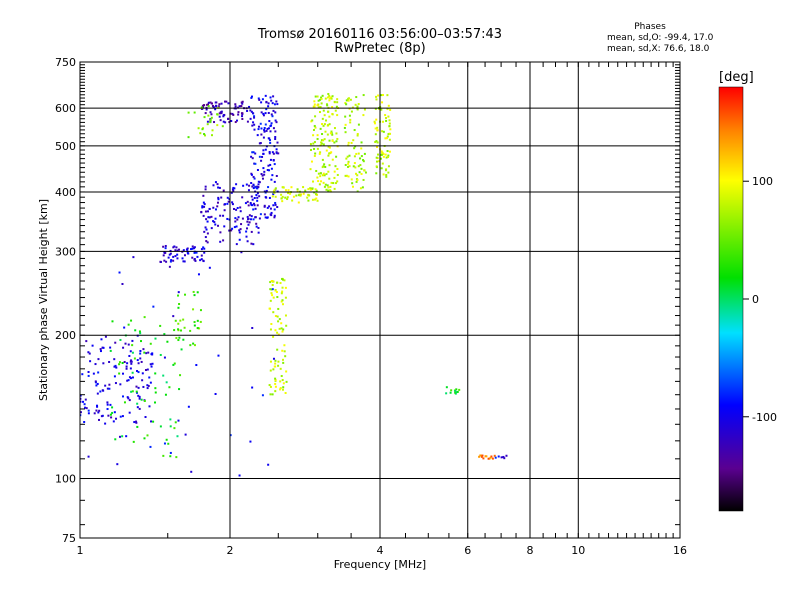 This screenshot has height=600, width=800. I want to click on x-tick-label: 4, so click(380, 550).